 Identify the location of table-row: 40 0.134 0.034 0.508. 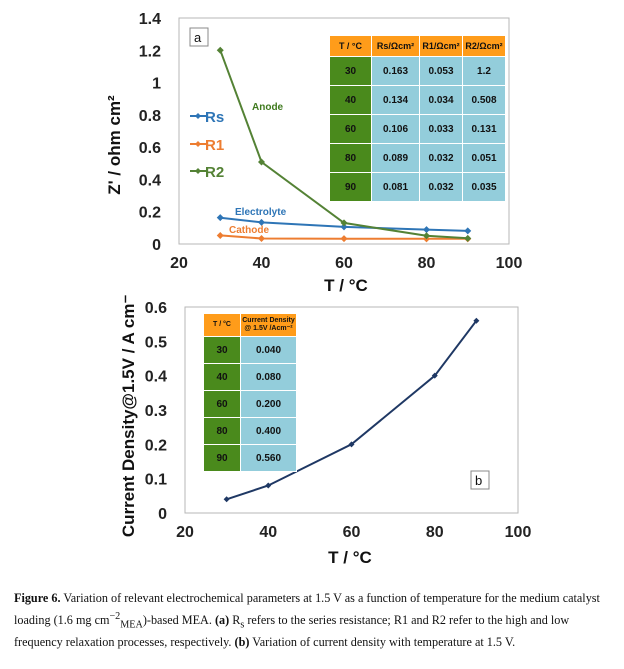
(417, 100).